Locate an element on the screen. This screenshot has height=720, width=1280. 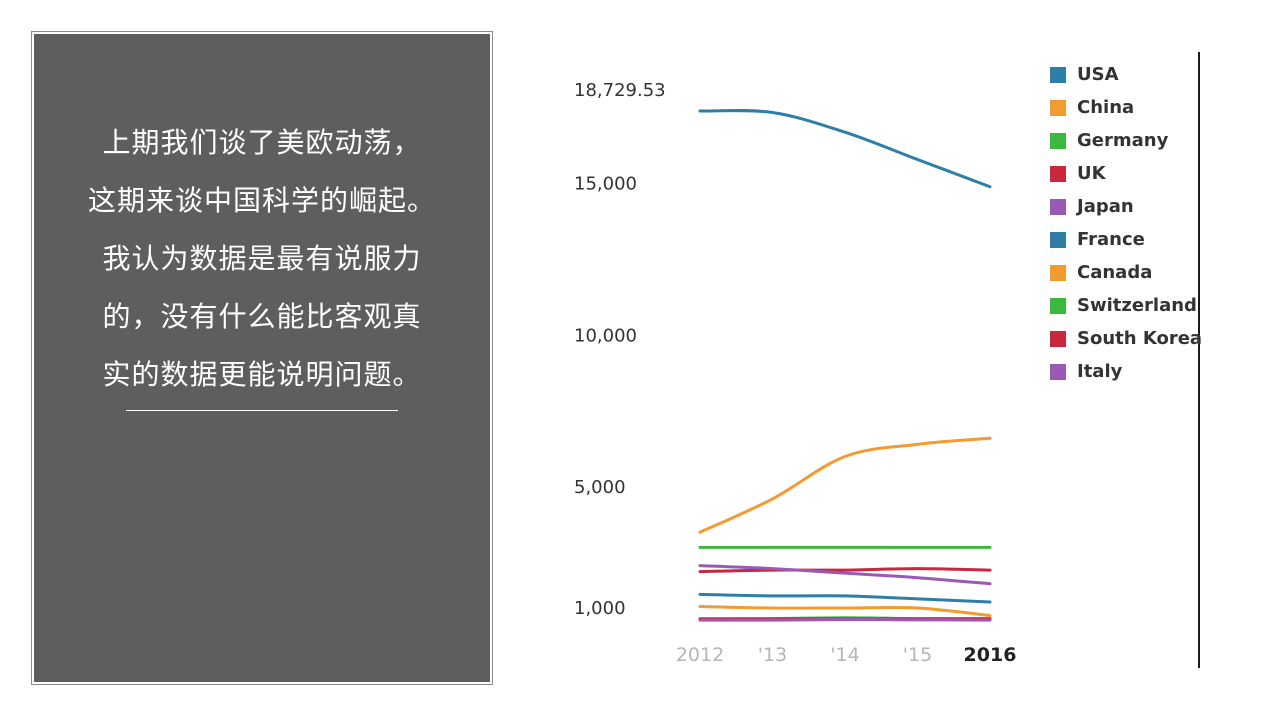
legend-item: France is located at coordinates (1126, 239).